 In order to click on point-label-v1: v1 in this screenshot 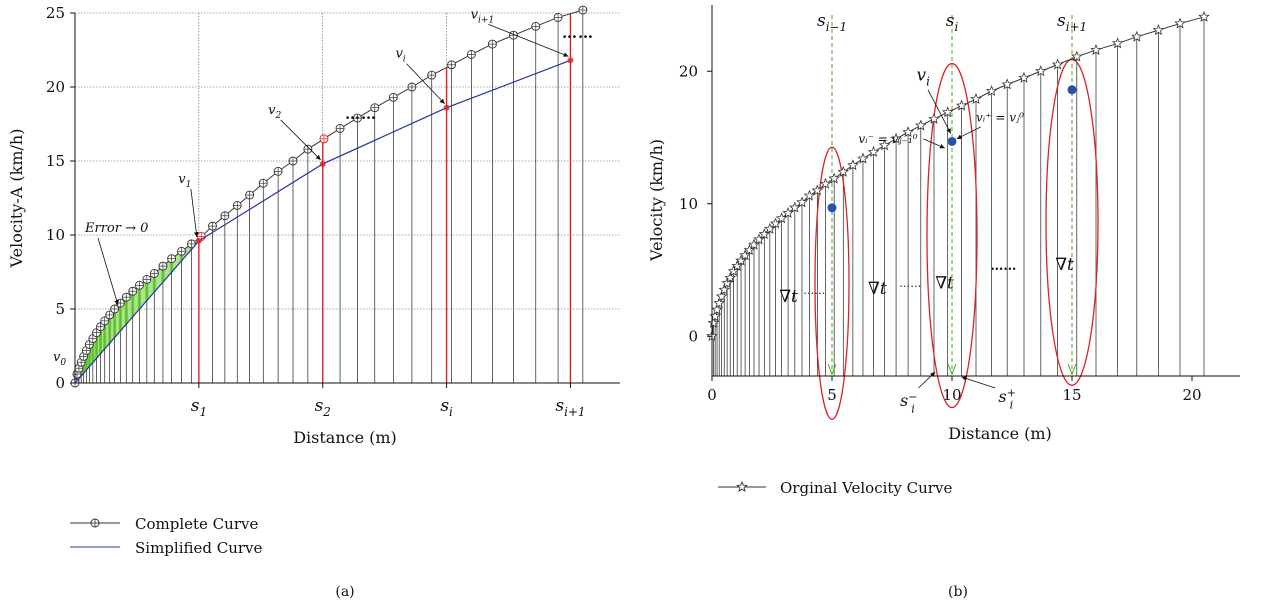, I will do `click(184, 181)`.